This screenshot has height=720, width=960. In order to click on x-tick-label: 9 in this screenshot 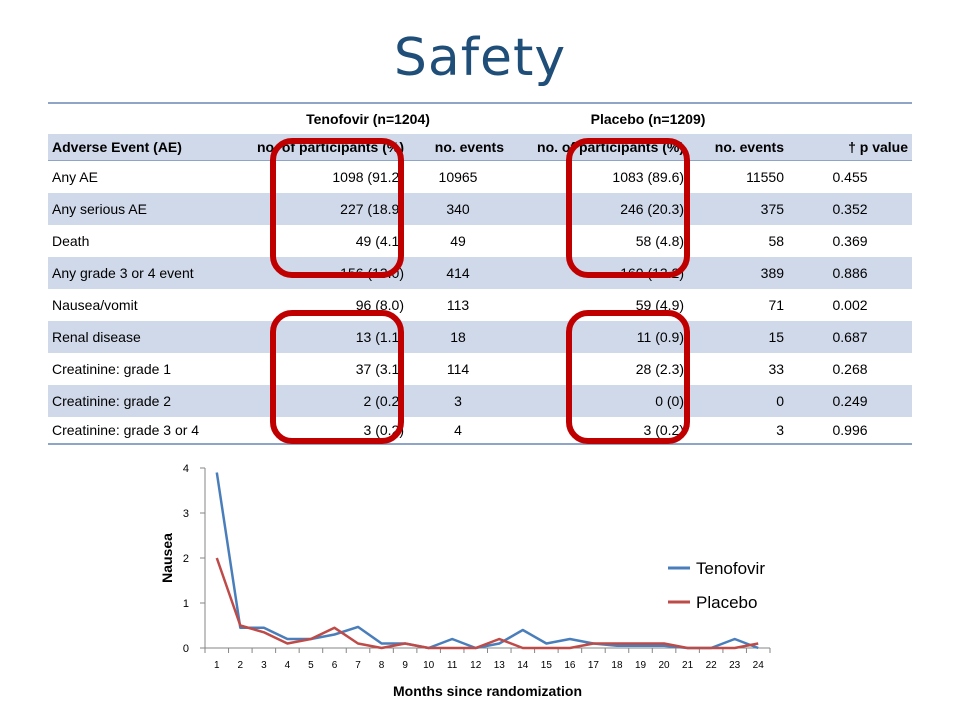, I will do `click(405, 665)`.